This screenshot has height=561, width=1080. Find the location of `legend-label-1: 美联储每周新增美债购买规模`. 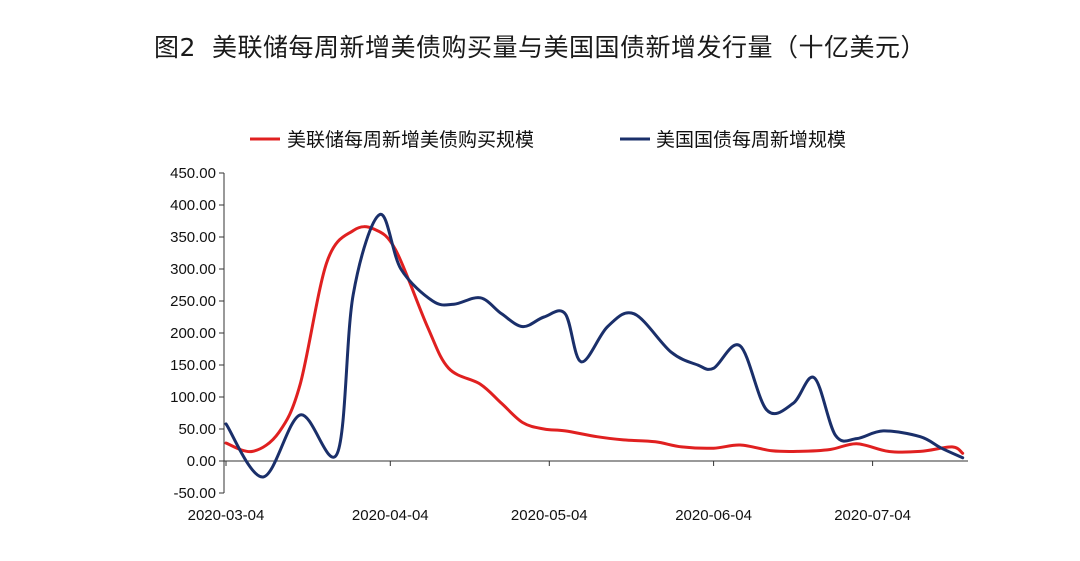

legend-label-1: 美联储每周新增美债购买规模 is located at coordinates (410, 140).